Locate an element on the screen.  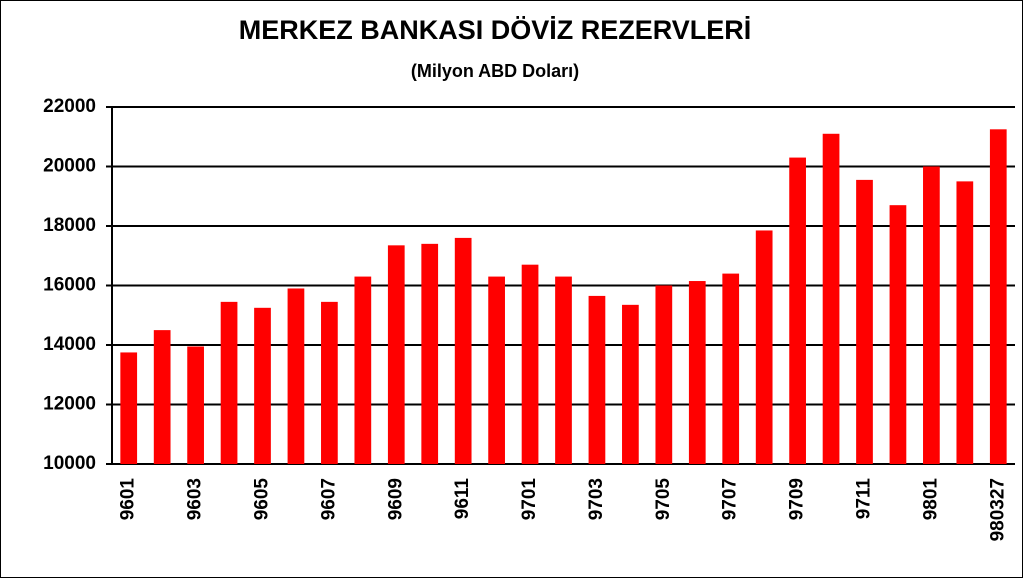
x-tick-label: 9703 is located at coordinates (596, 499).